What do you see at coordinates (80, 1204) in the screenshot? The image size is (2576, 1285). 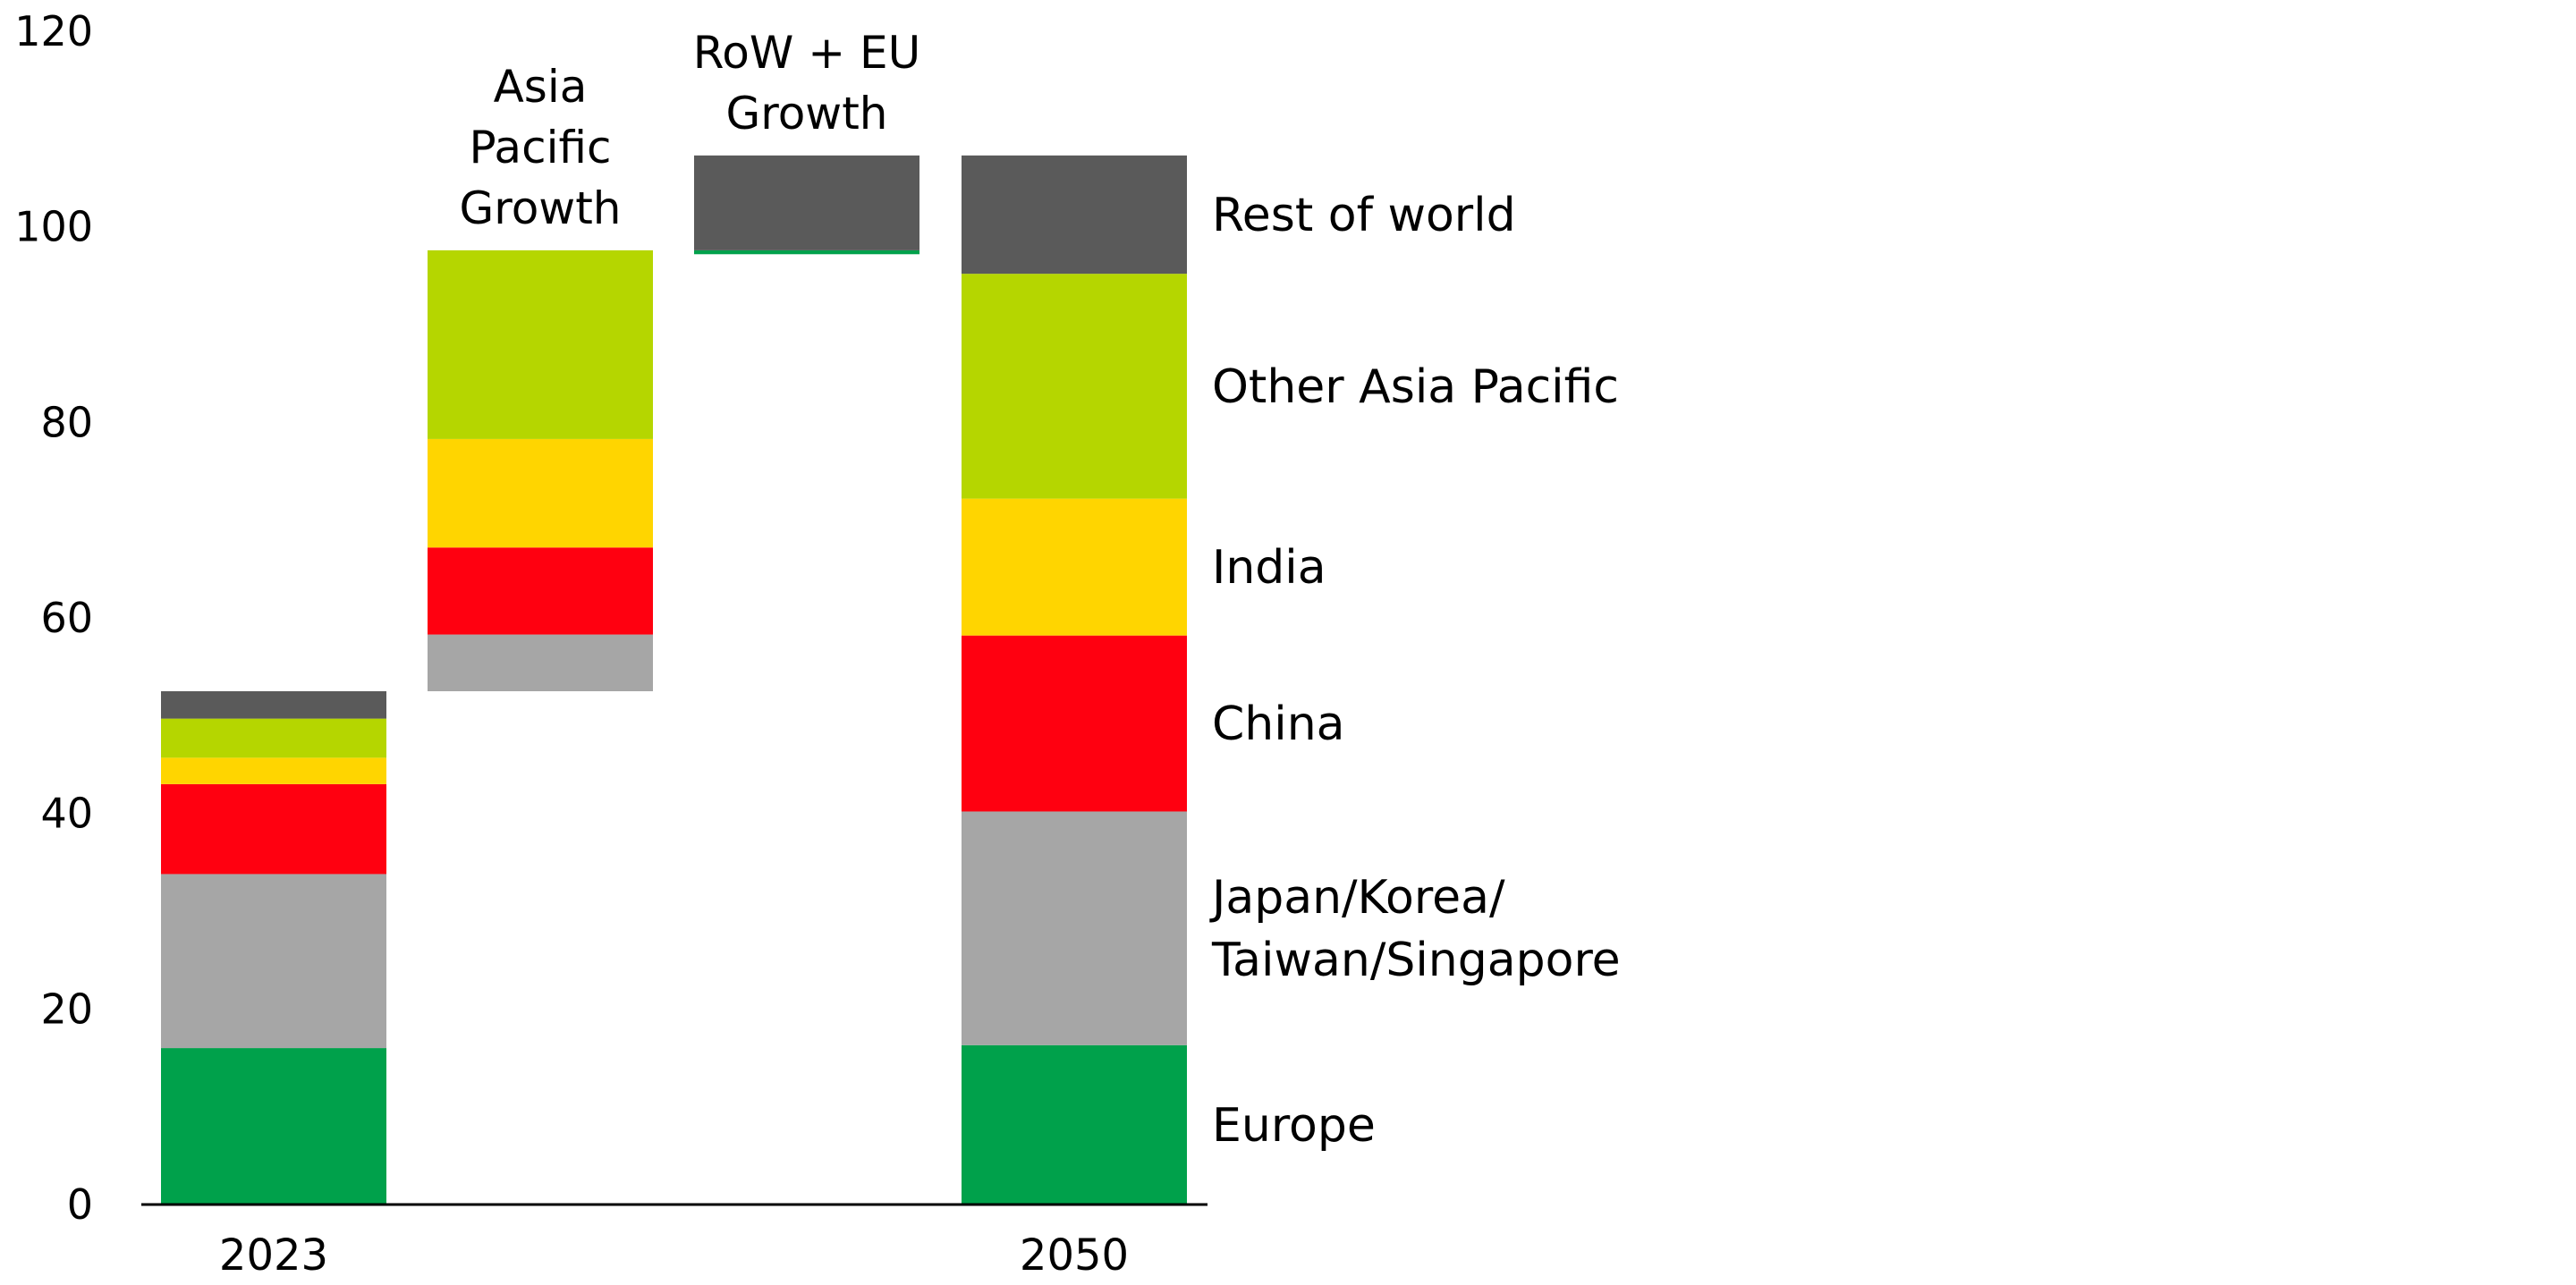 I see `y-tick-label: 0` at bounding box center [80, 1204].